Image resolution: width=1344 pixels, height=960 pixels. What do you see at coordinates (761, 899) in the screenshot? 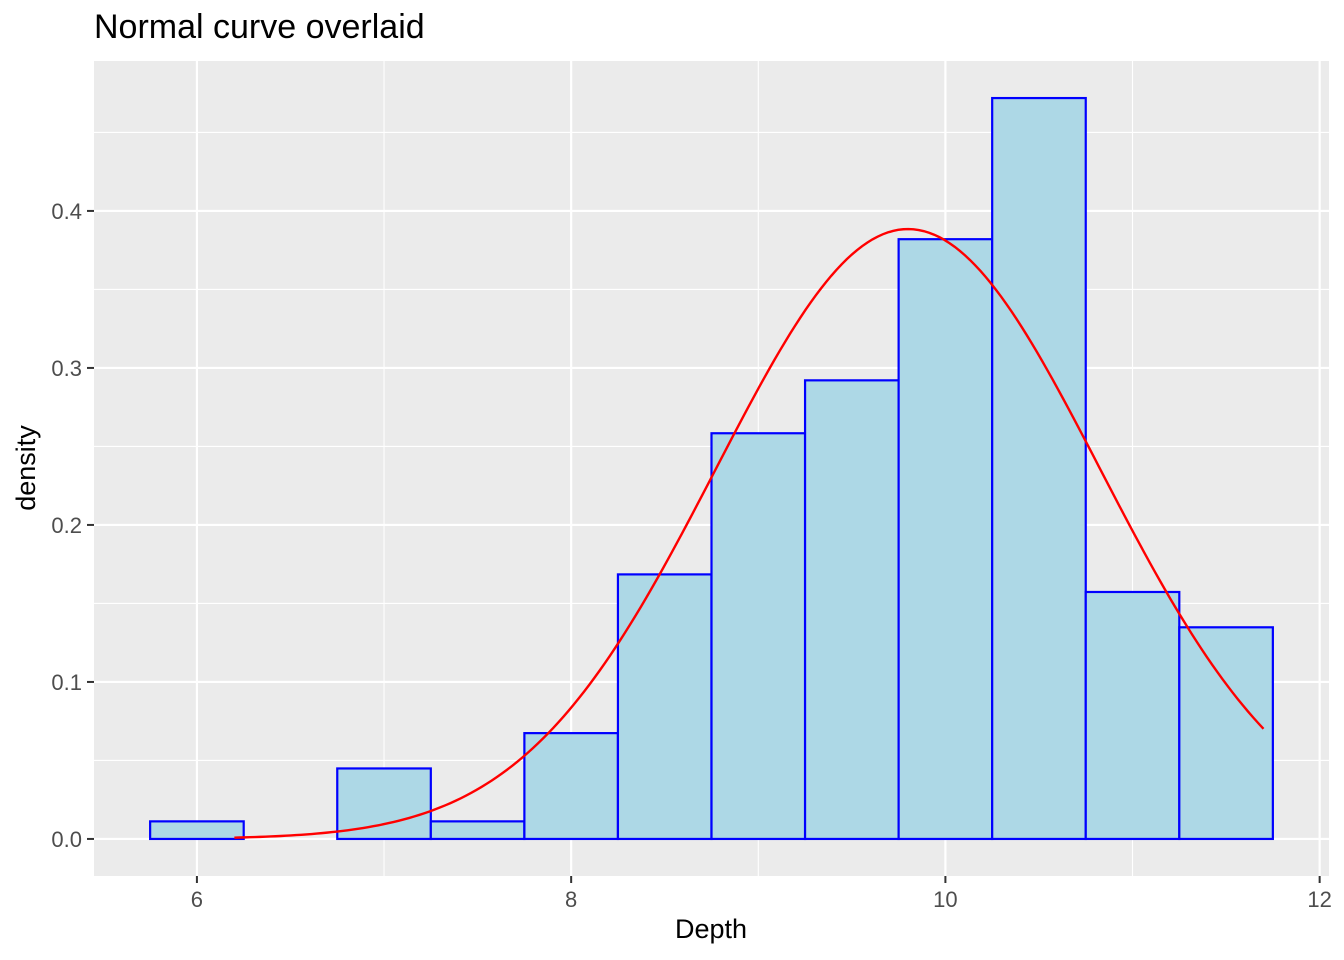
I see `x-axis-tick-labels: 6 8 10 12` at bounding box center [761, 899].